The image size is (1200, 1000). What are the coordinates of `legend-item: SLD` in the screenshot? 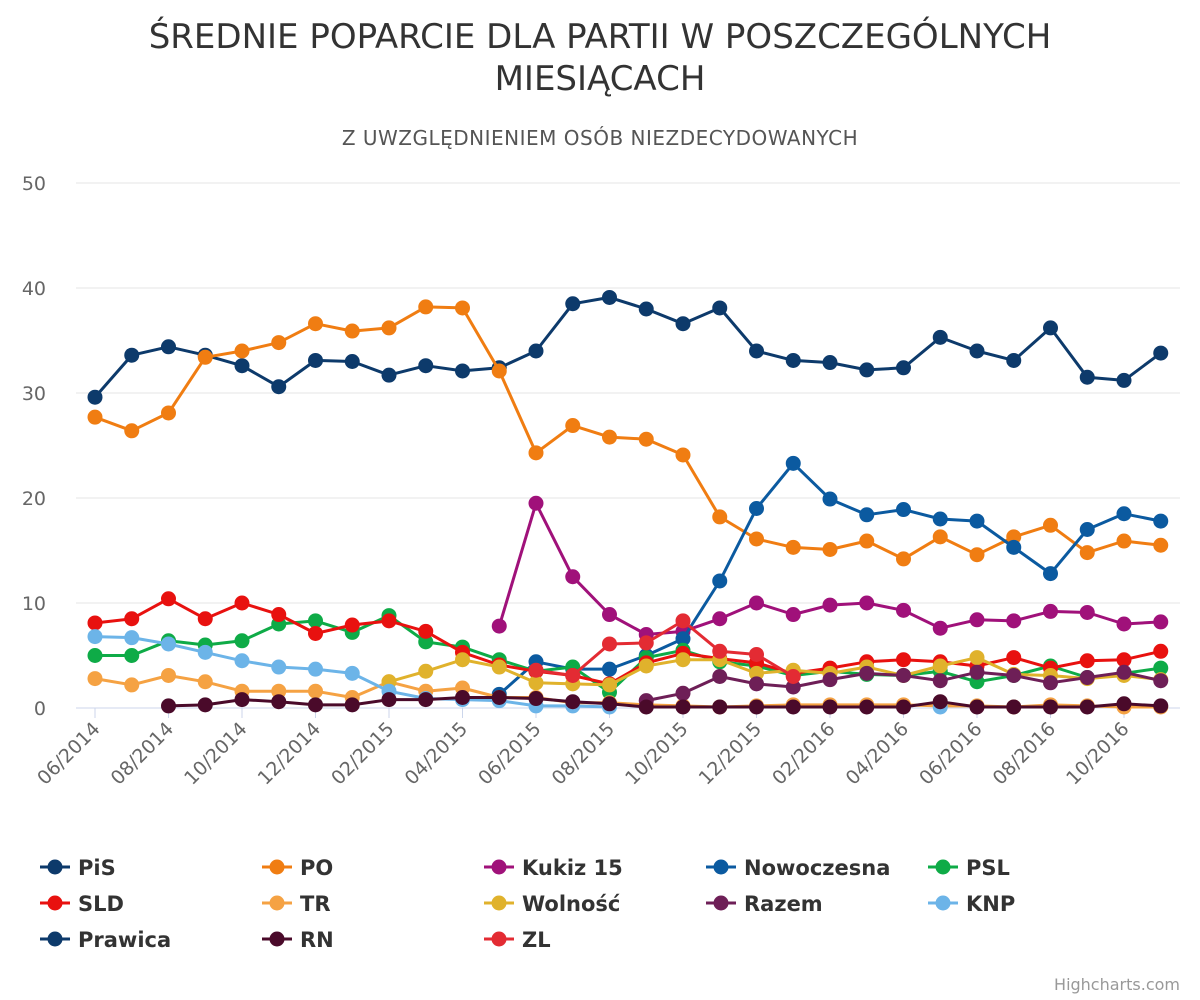 It's located at (82, 904).